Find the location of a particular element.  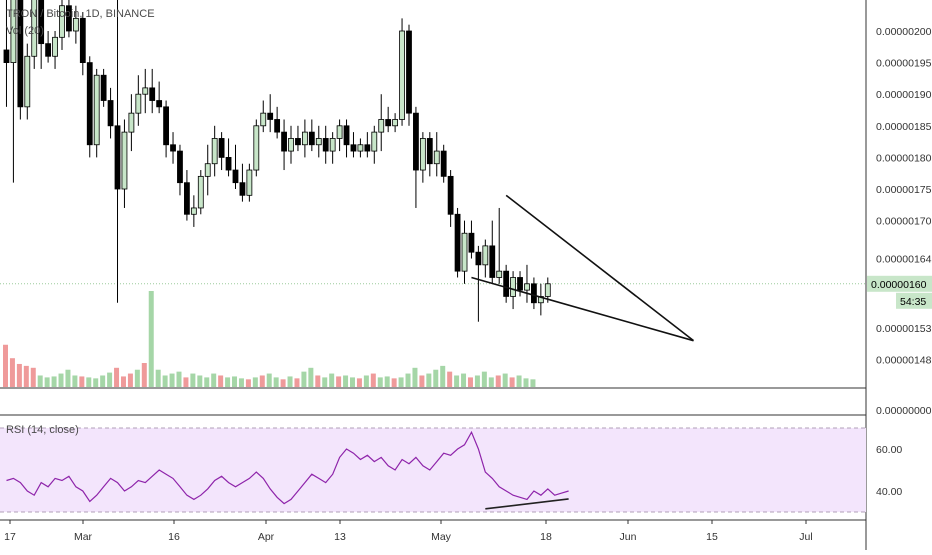

time-tick-label: 15 is located at coordinates (712, 537).